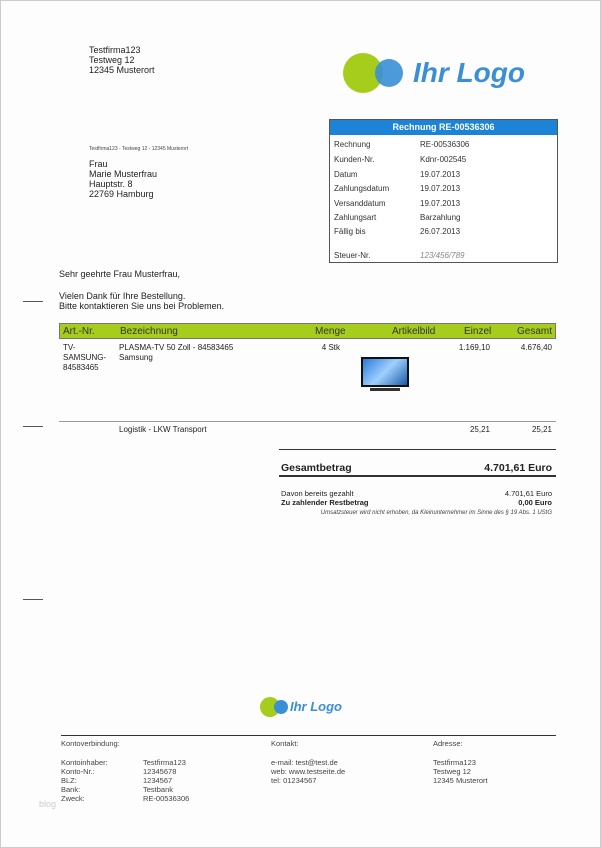  What do you see at coordinates (308, 735) in the screenshot?
I see `footer-divider` at bounding box center [308, 735].